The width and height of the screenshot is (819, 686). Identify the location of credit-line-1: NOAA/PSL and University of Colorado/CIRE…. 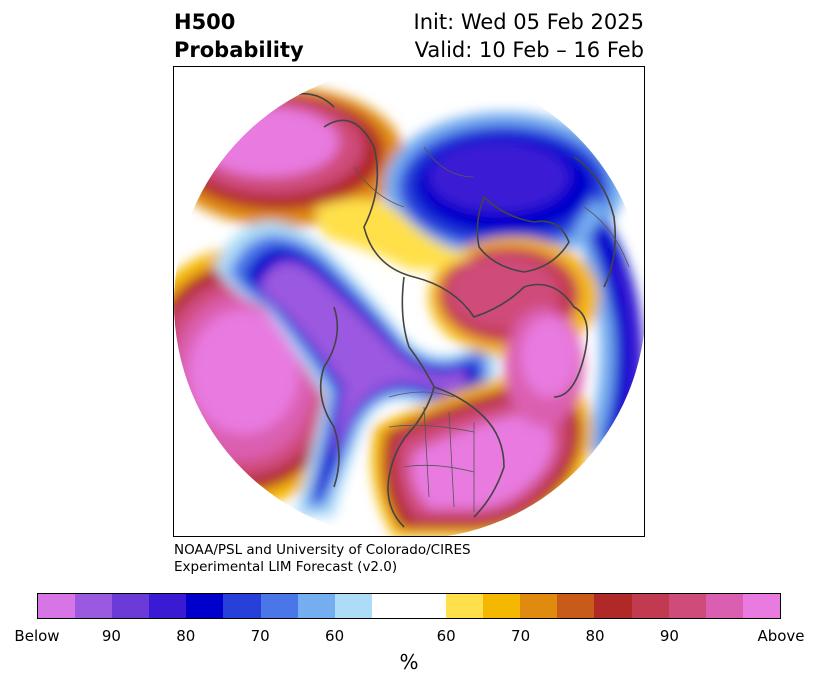
(322, 550).